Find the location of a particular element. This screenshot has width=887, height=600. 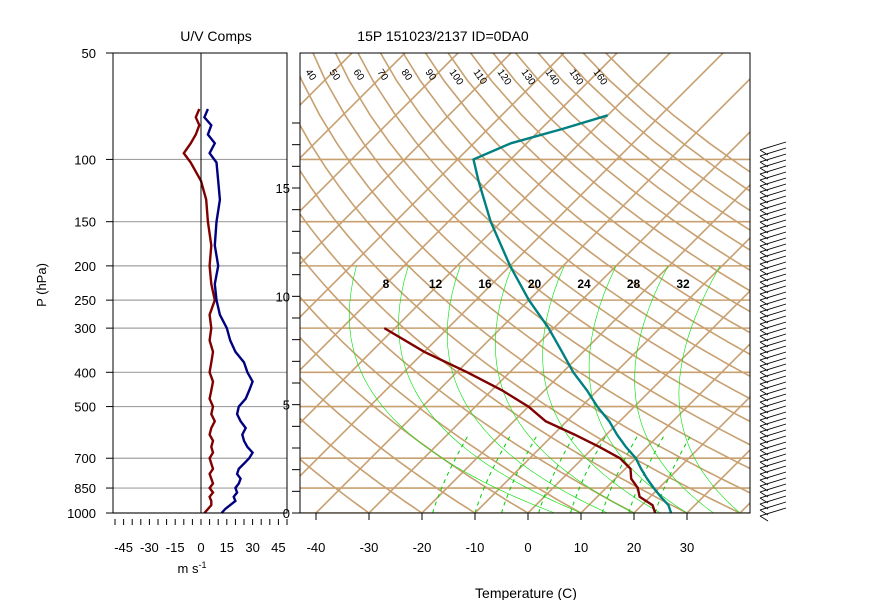

mixing-ratio-label: 24 is located at coordinates (584, 284).